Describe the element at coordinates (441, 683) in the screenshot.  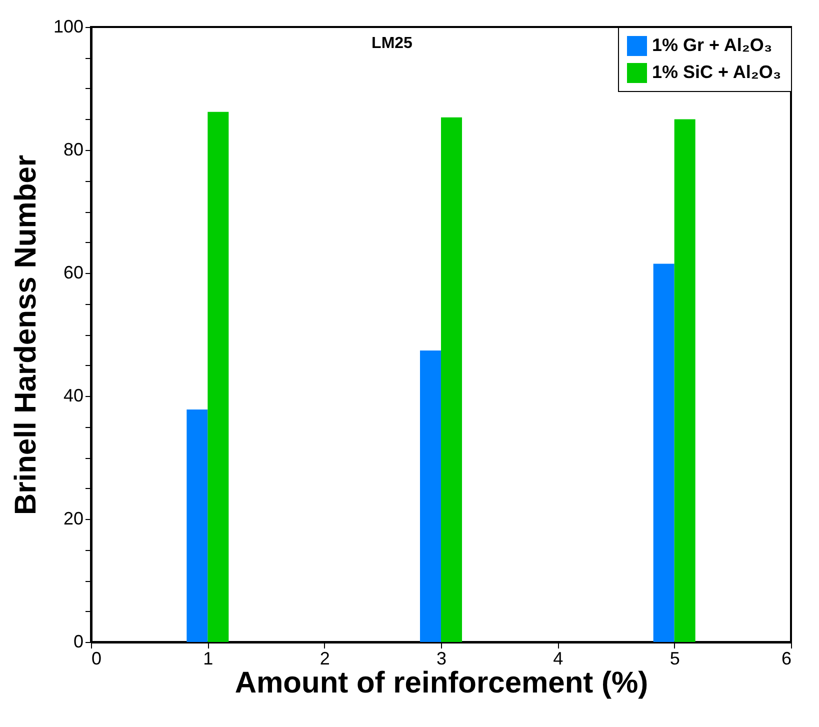
I see `x-axis-title: Amount of reinforcement (%)` at that location.